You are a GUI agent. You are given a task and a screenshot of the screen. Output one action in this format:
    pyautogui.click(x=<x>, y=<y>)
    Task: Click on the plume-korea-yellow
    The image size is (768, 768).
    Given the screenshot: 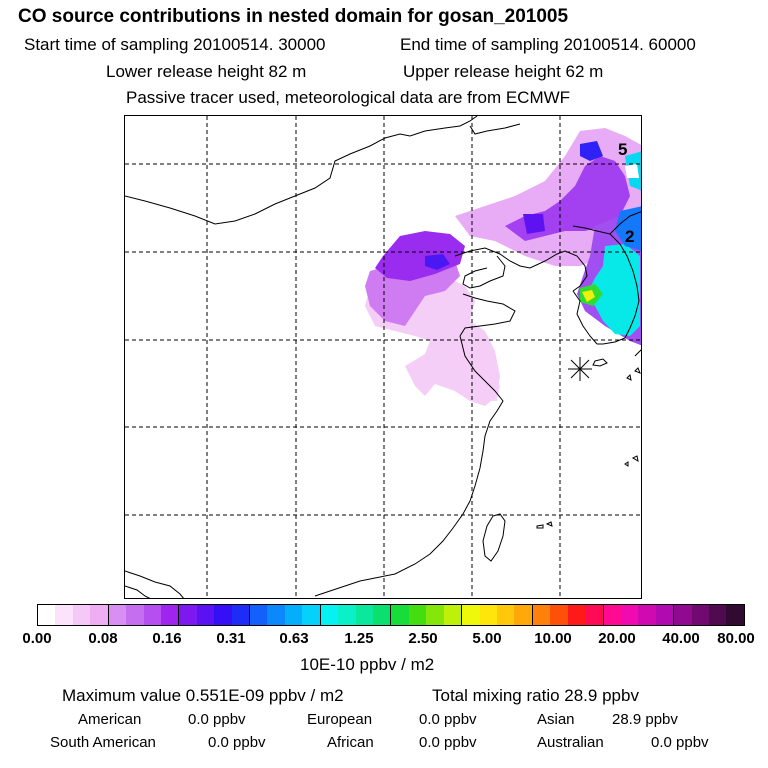 What is the action you would take?
    pyautogui.click(x=588, y=296)
    